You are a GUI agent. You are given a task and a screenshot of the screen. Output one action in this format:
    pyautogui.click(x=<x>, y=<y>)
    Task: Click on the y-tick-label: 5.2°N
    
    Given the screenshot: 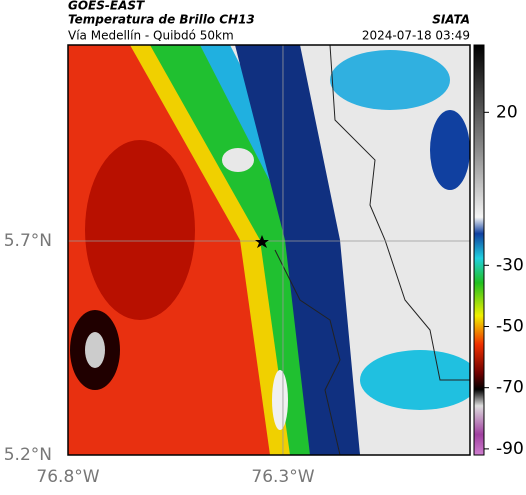 What is the action you would take?
    pyautogui.click(x=28, y=455)
    